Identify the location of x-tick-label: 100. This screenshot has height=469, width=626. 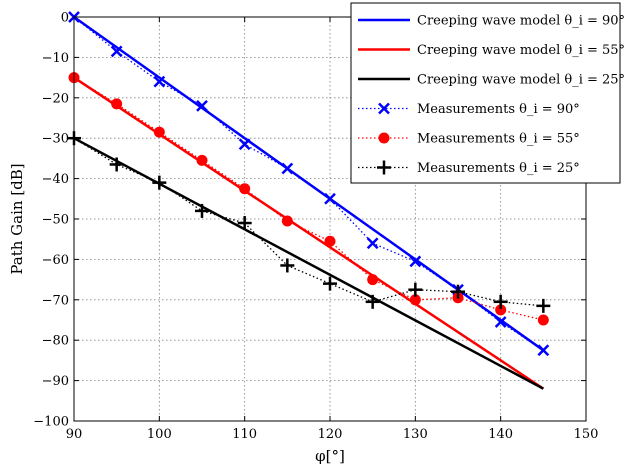
(159, 434).